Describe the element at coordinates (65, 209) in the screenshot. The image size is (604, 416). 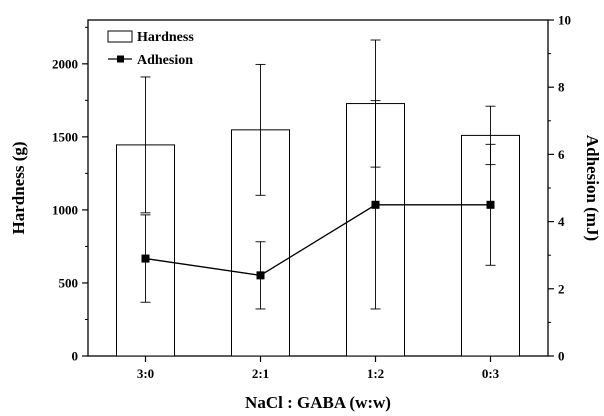
I see `left-tick-label-2: 1000` at that location.